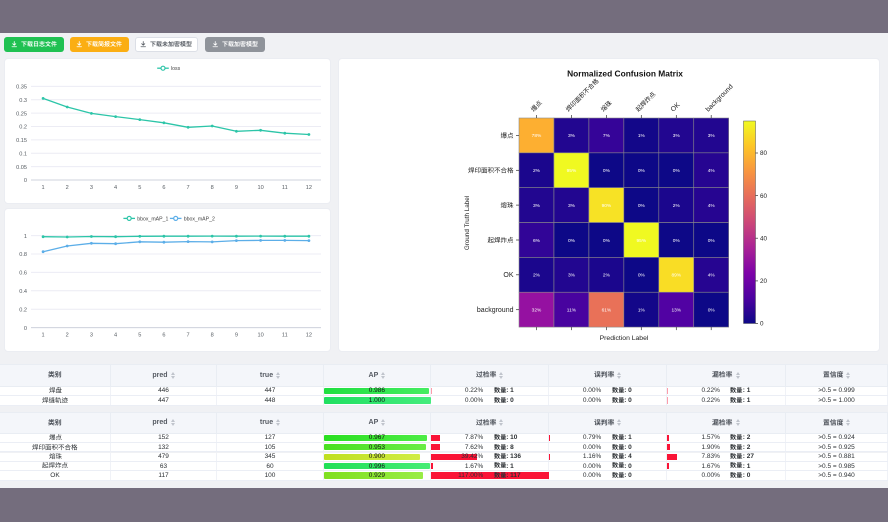 This screenshot has width=888, height=522. I want to click on svg-text: 0.3, so click(23, 101).